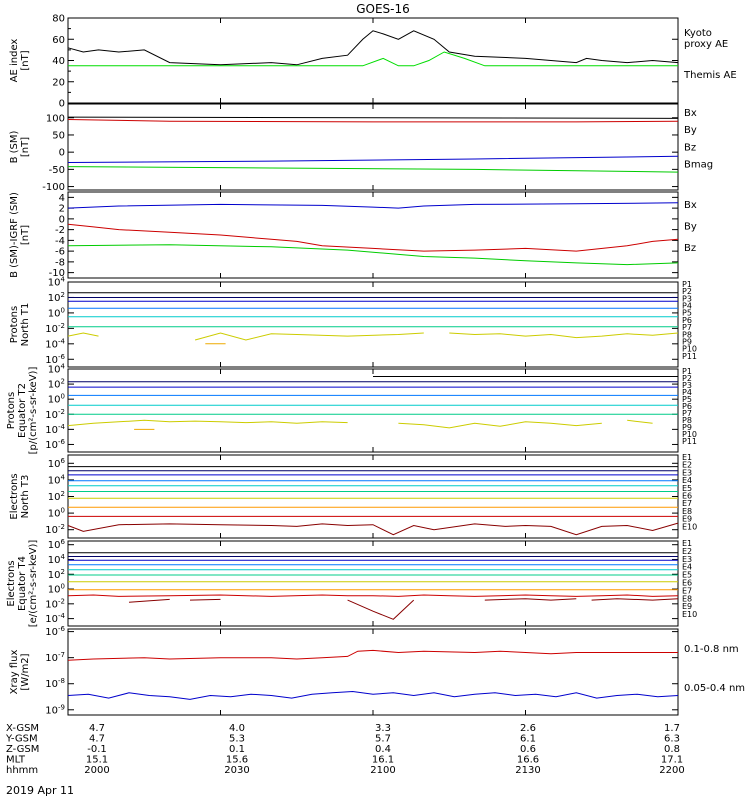 The width and height of the screenshot is (750, 800). I want to click on legend-label: P5, so click(687, 399).